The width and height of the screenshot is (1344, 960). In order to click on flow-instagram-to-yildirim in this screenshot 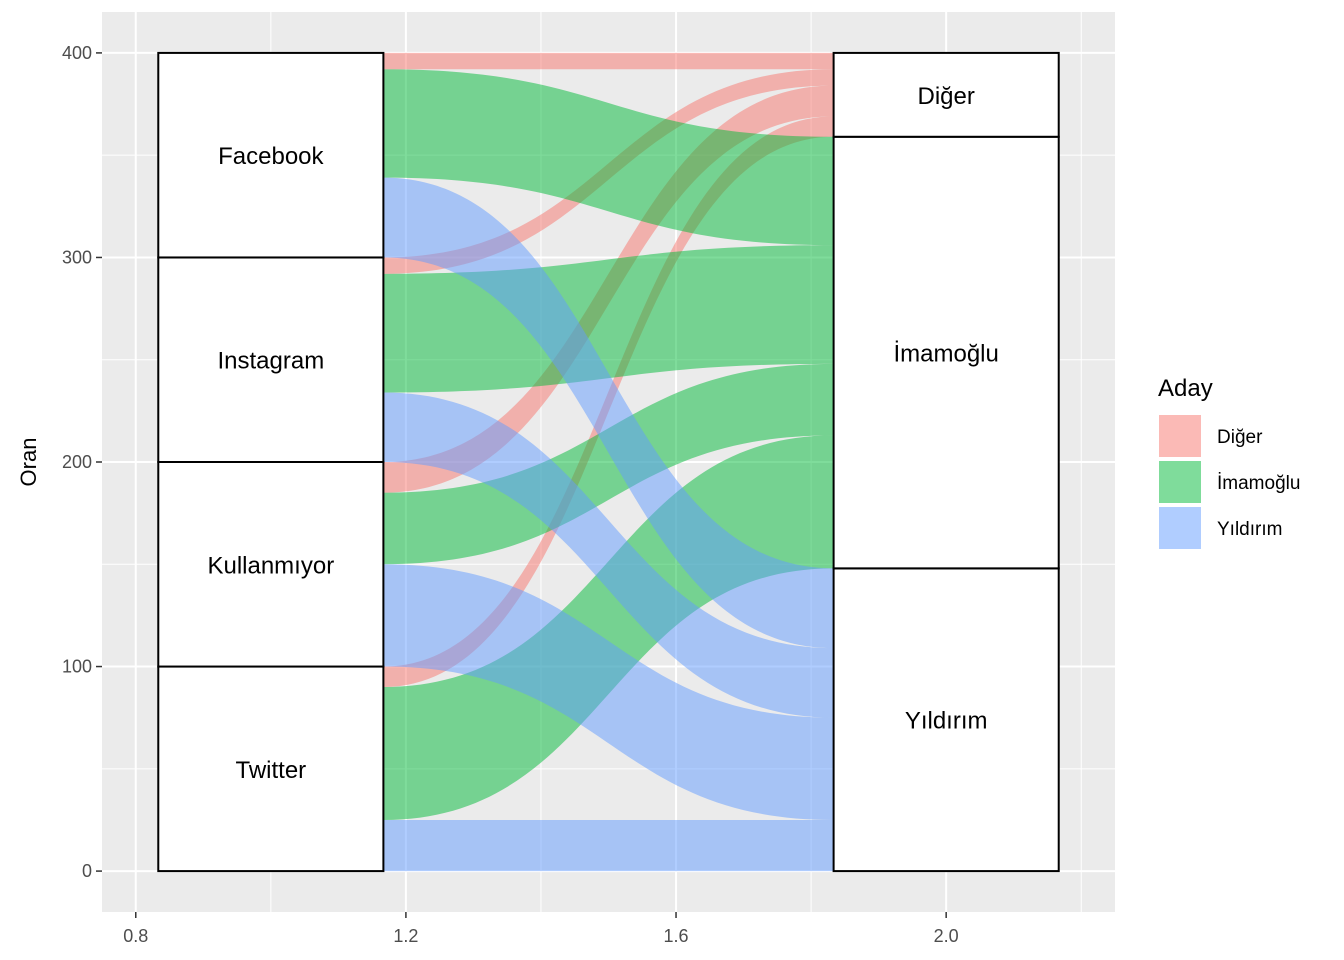, I will do `click(608, 555)`.